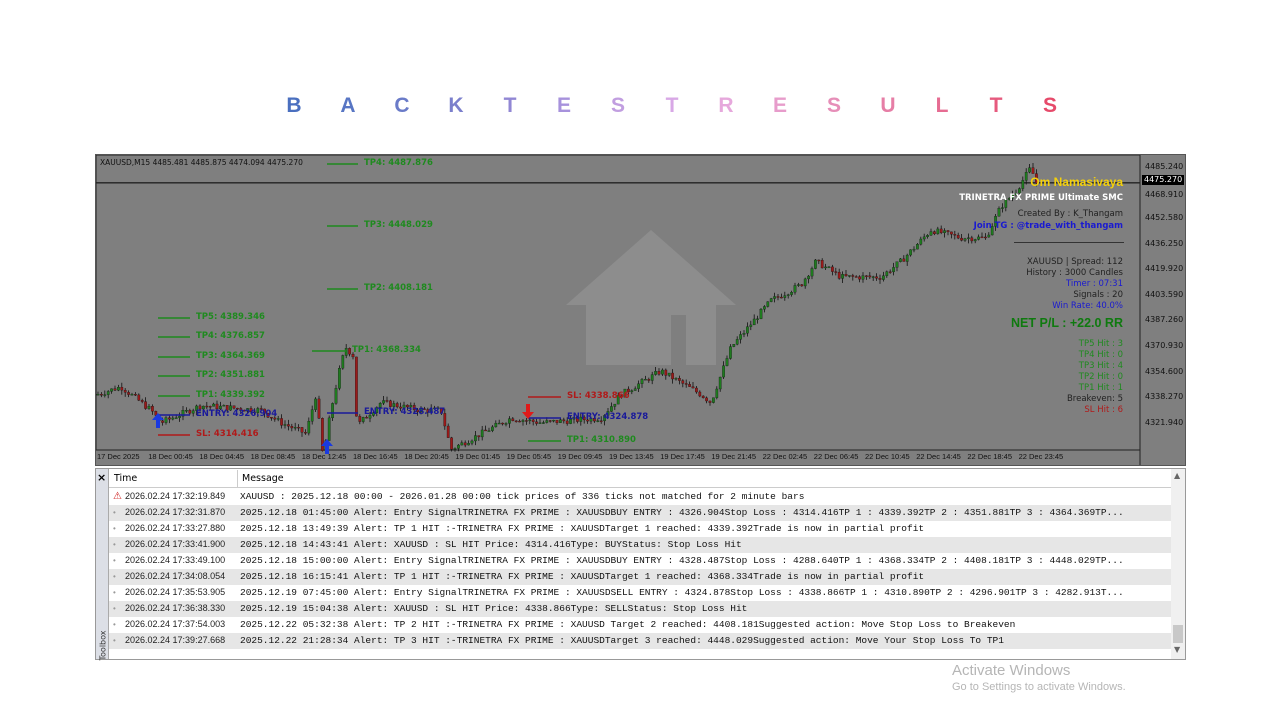 The width and height of the screenshot is (1280, 720). I want to click on telegram-link: Join TG : @trade_with_thangam, so click(1048, 226).